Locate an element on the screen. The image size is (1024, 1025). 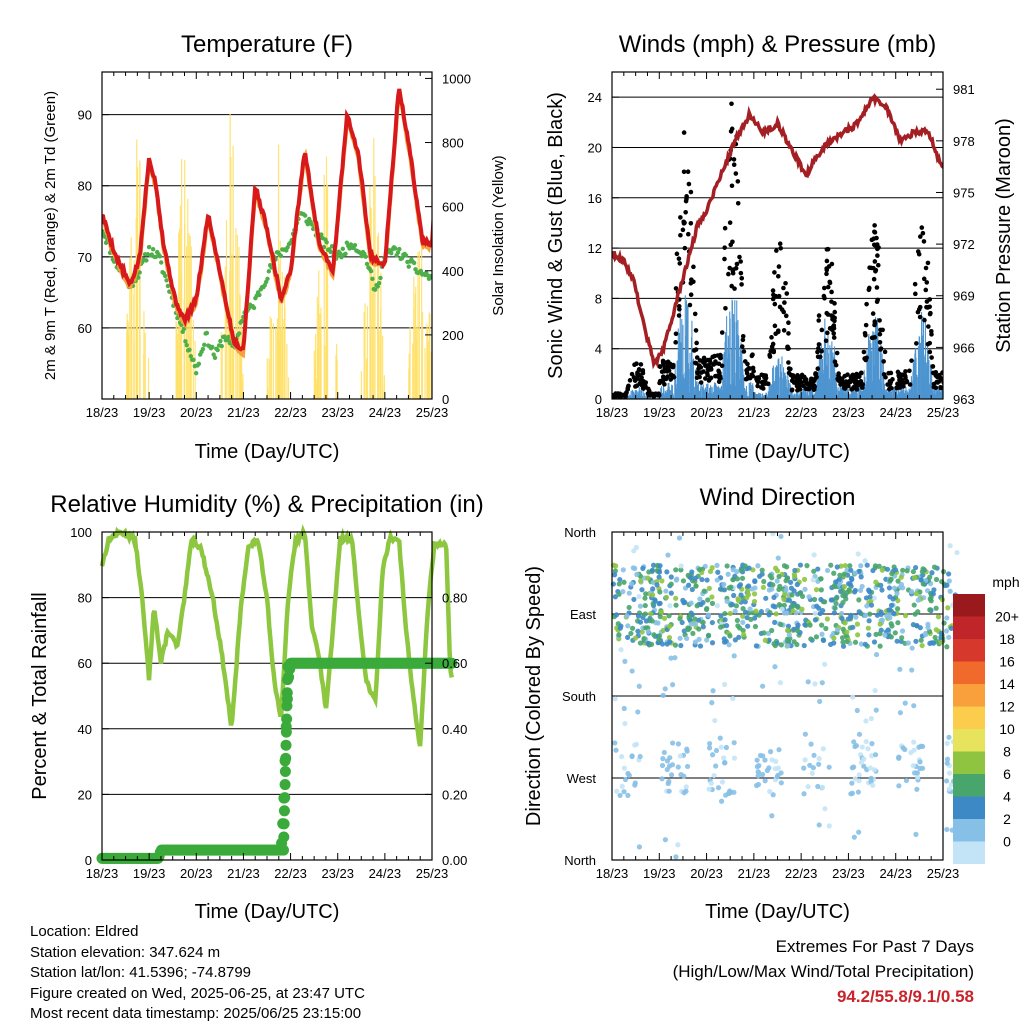
y-right-tick-label: 1000 is located at coordinates (456, 78).